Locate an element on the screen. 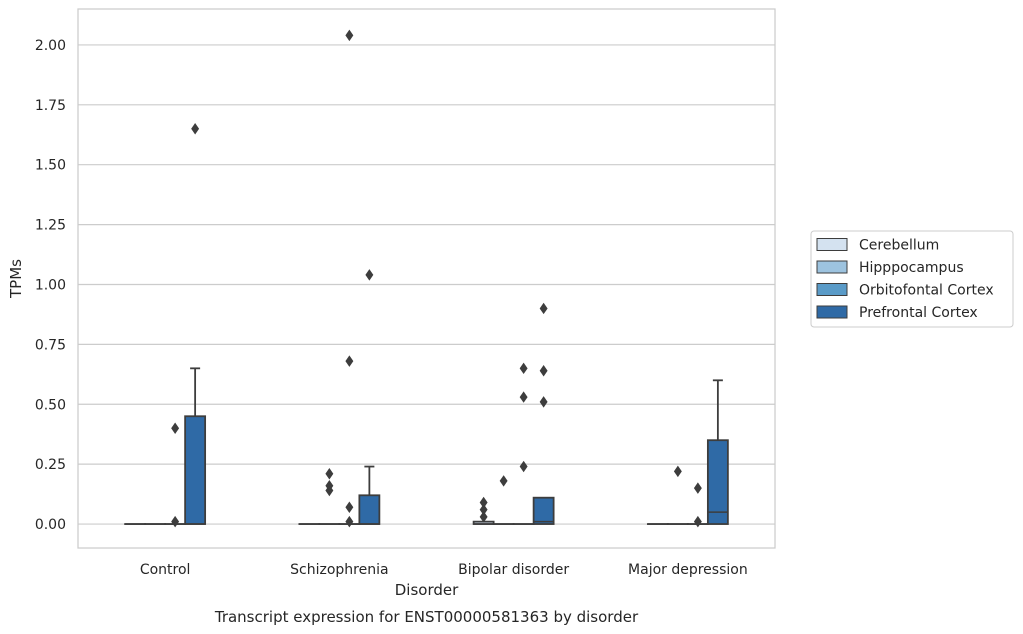  legend-item: Cerebellum is located at coordinates (877, 246).